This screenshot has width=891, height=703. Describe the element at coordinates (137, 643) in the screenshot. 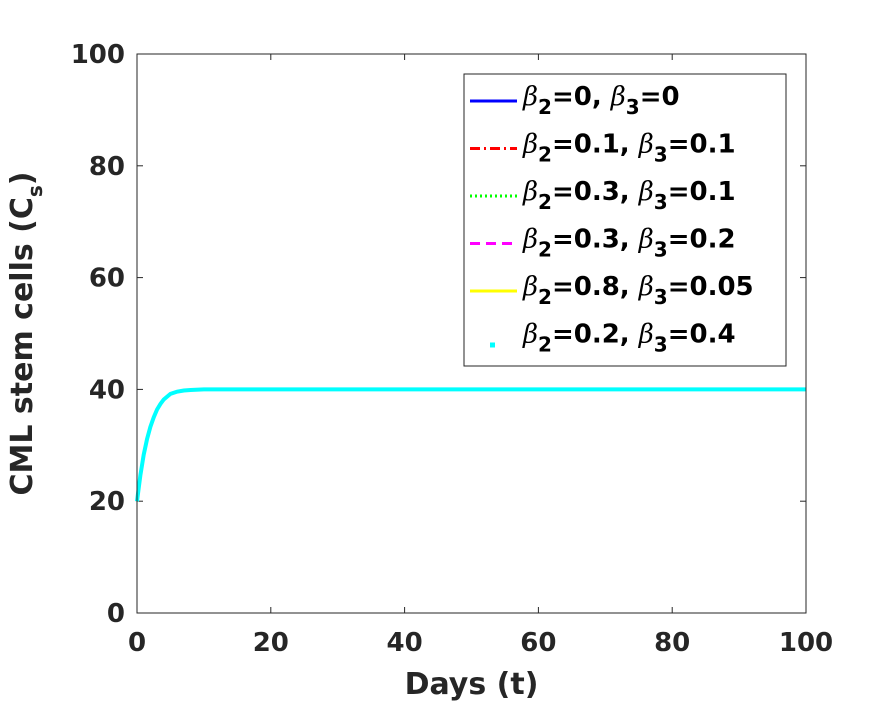

I see `x-tick-label: 0` at that location.